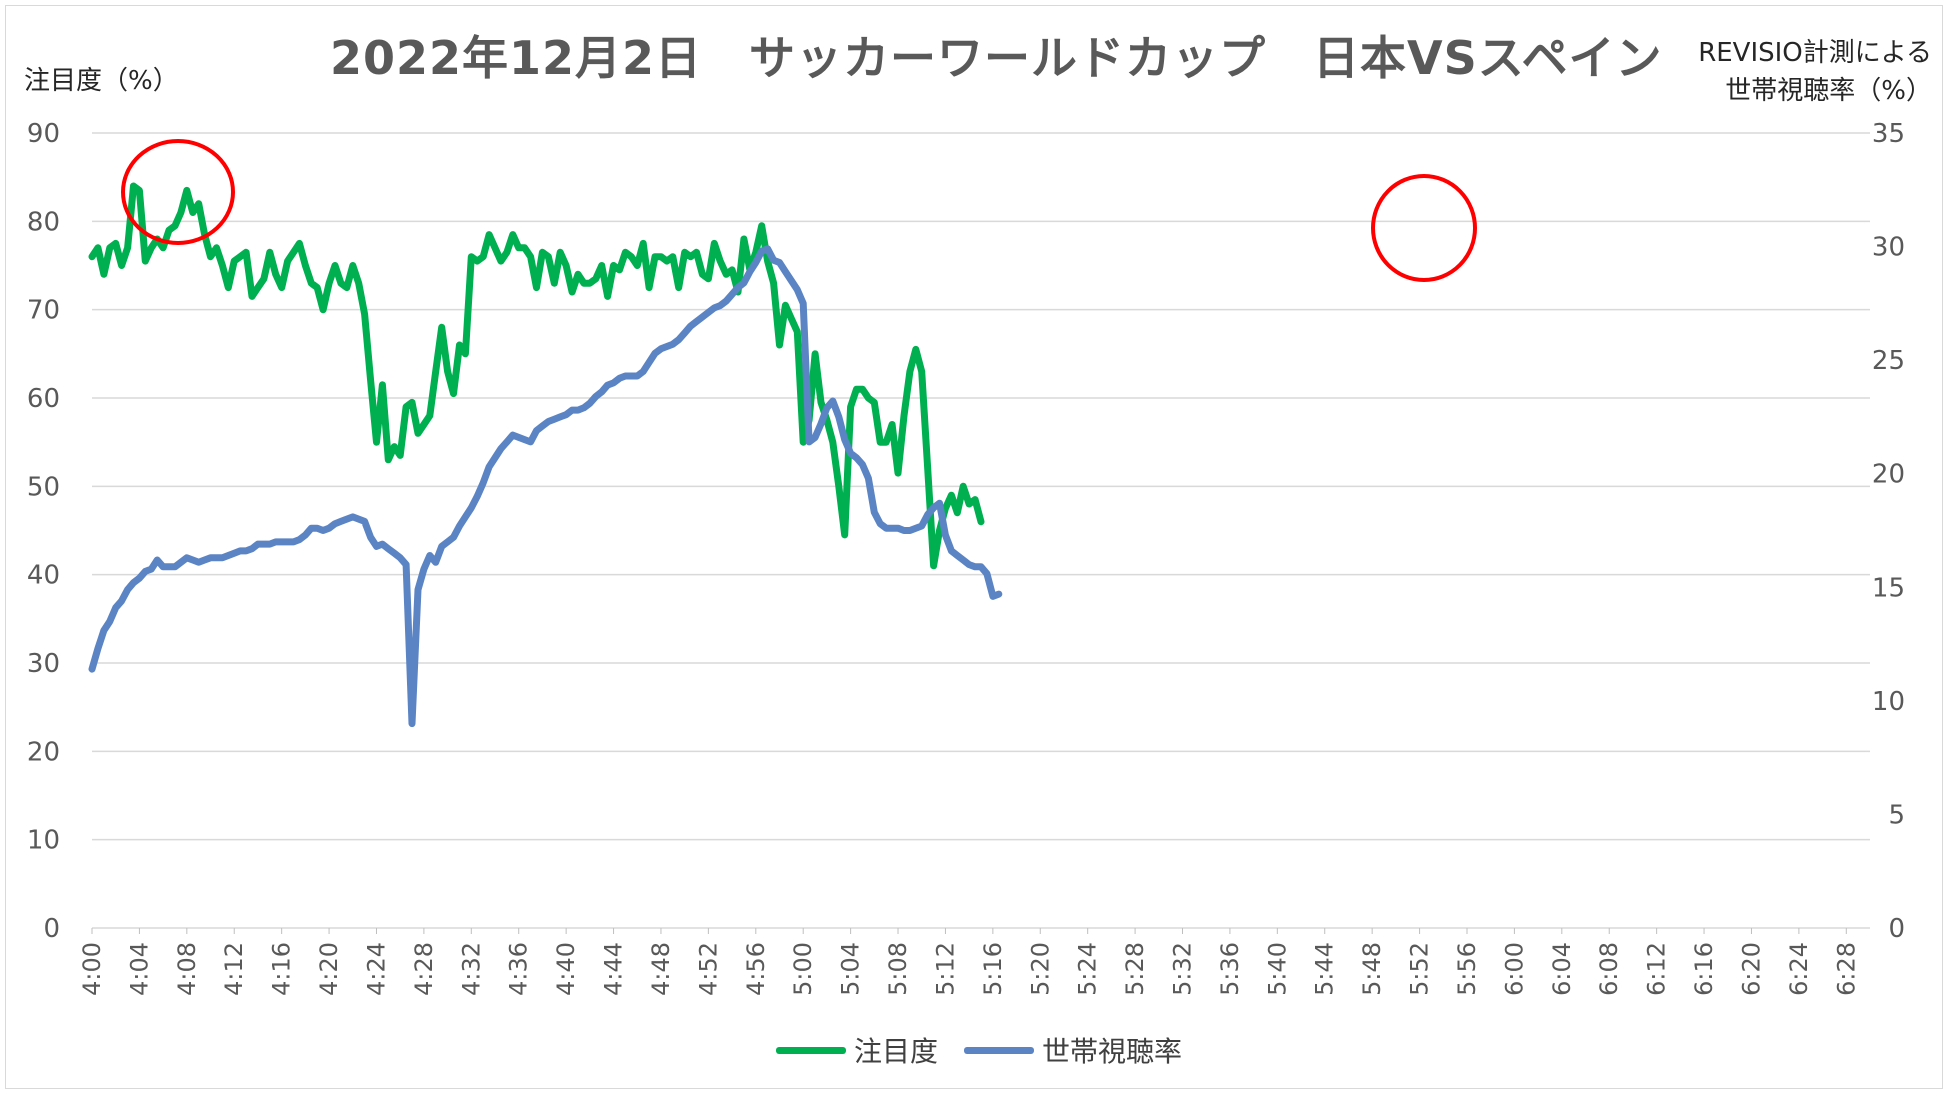  Describe the element at coordinates (1183, 969) in the screenshot. I see `x-tick-label: 5:32` at that location.